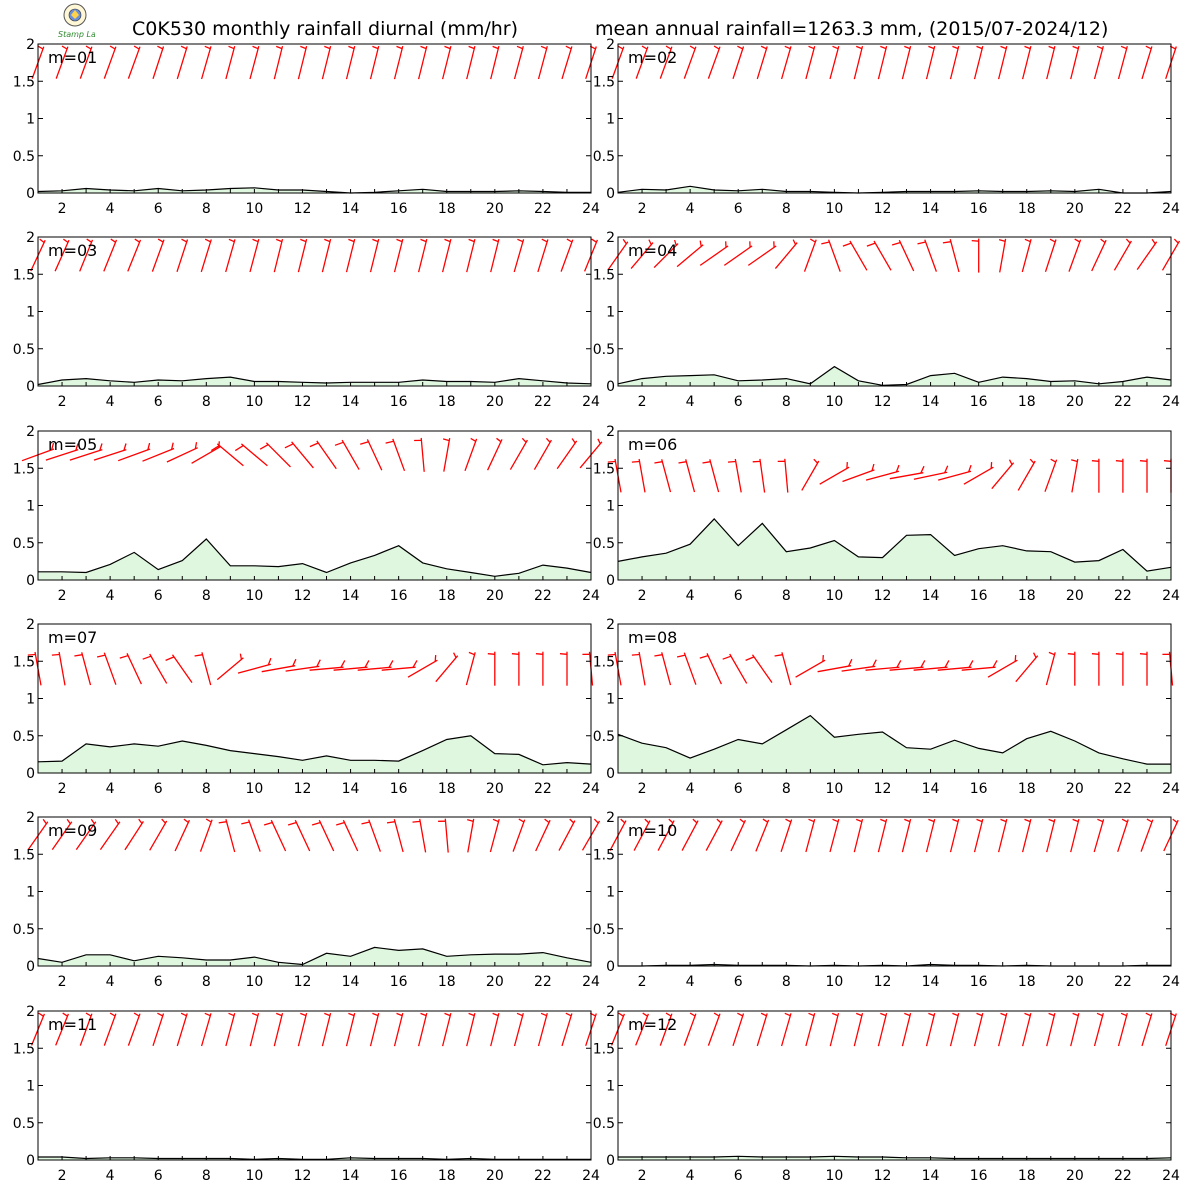  What do you see at coordinates (652, 830) in the screenshot?
I see `panel-label: m=10` at bounding box center [652, 830].